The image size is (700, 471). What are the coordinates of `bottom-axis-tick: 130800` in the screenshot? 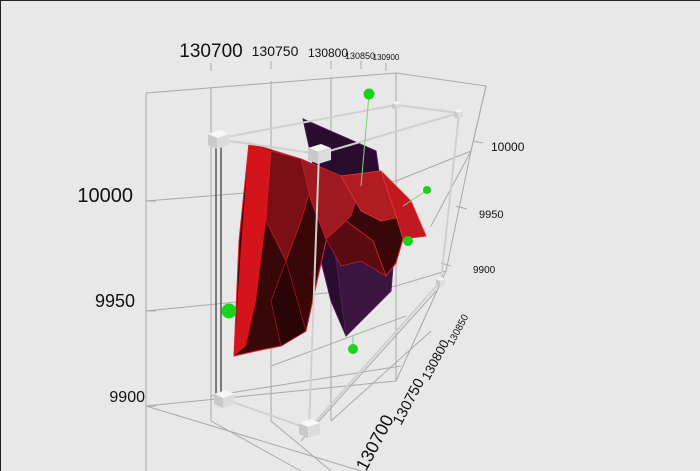 It's located at (435, 359).